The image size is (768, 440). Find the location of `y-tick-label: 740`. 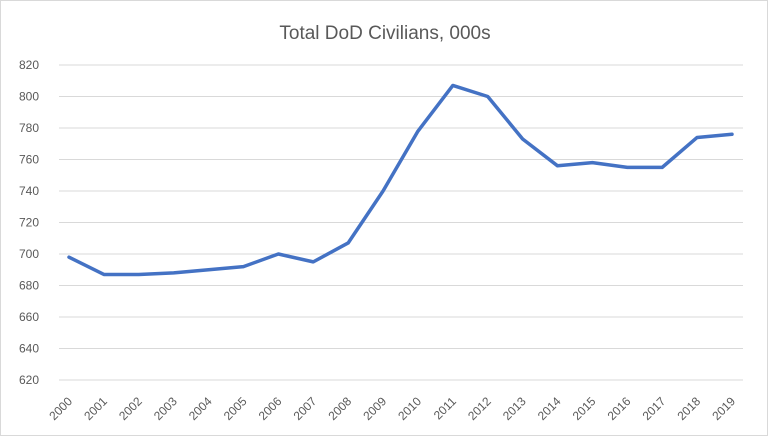

y-tick-label: 740 is located at coordinates (29, 191).